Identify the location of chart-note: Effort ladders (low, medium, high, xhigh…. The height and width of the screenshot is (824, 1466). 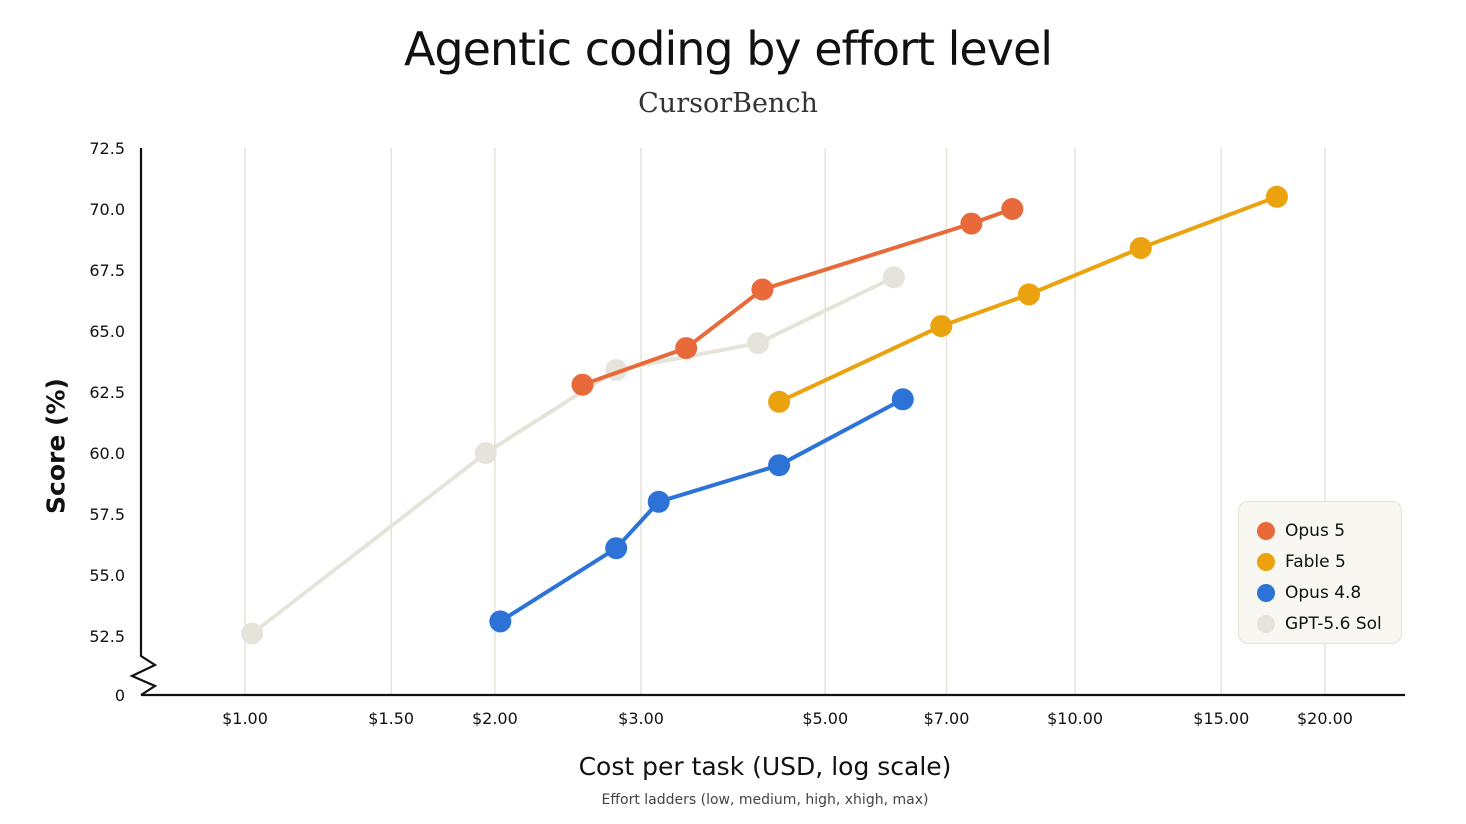
(765, 800).